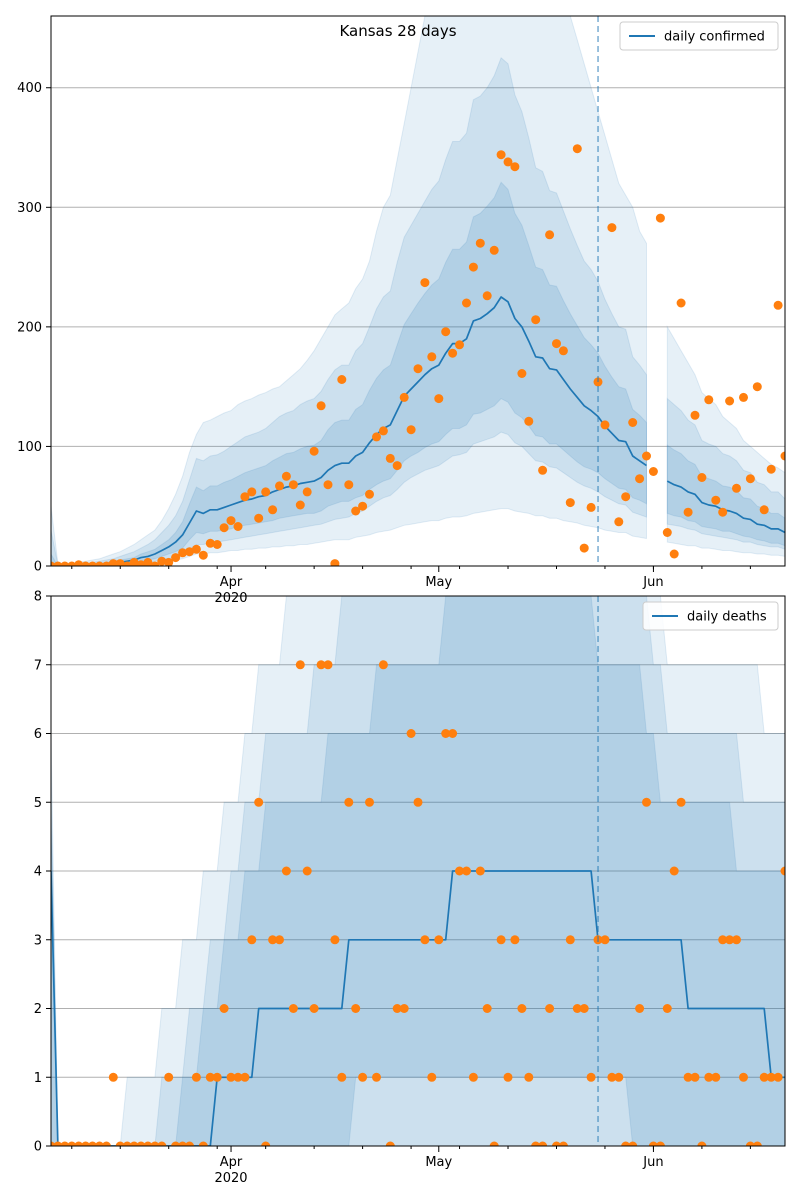 The height and width of the screenshot is (1204, 800). What do you see at coordinates (29, 208) in the screenshot?
I see `y-tick-label: 300` at bounding box center [29, 208].